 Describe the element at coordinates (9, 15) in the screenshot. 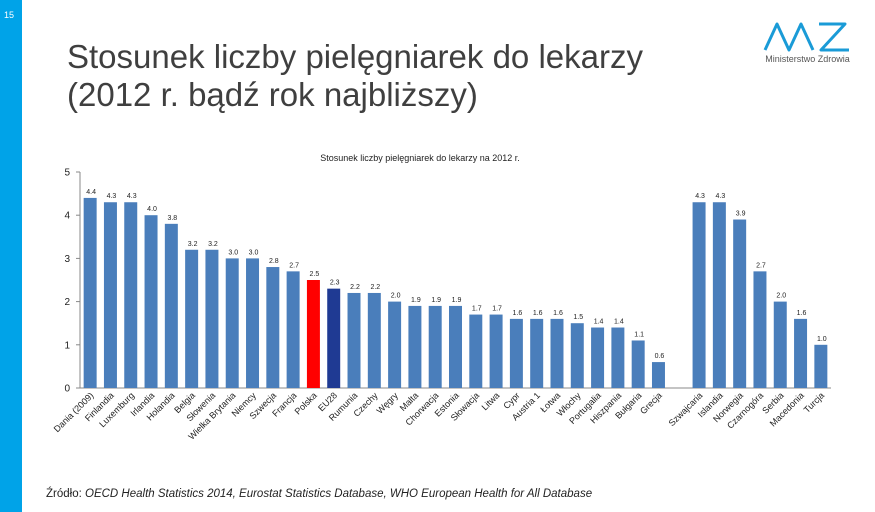

I see `slide-number: 15` at that location.